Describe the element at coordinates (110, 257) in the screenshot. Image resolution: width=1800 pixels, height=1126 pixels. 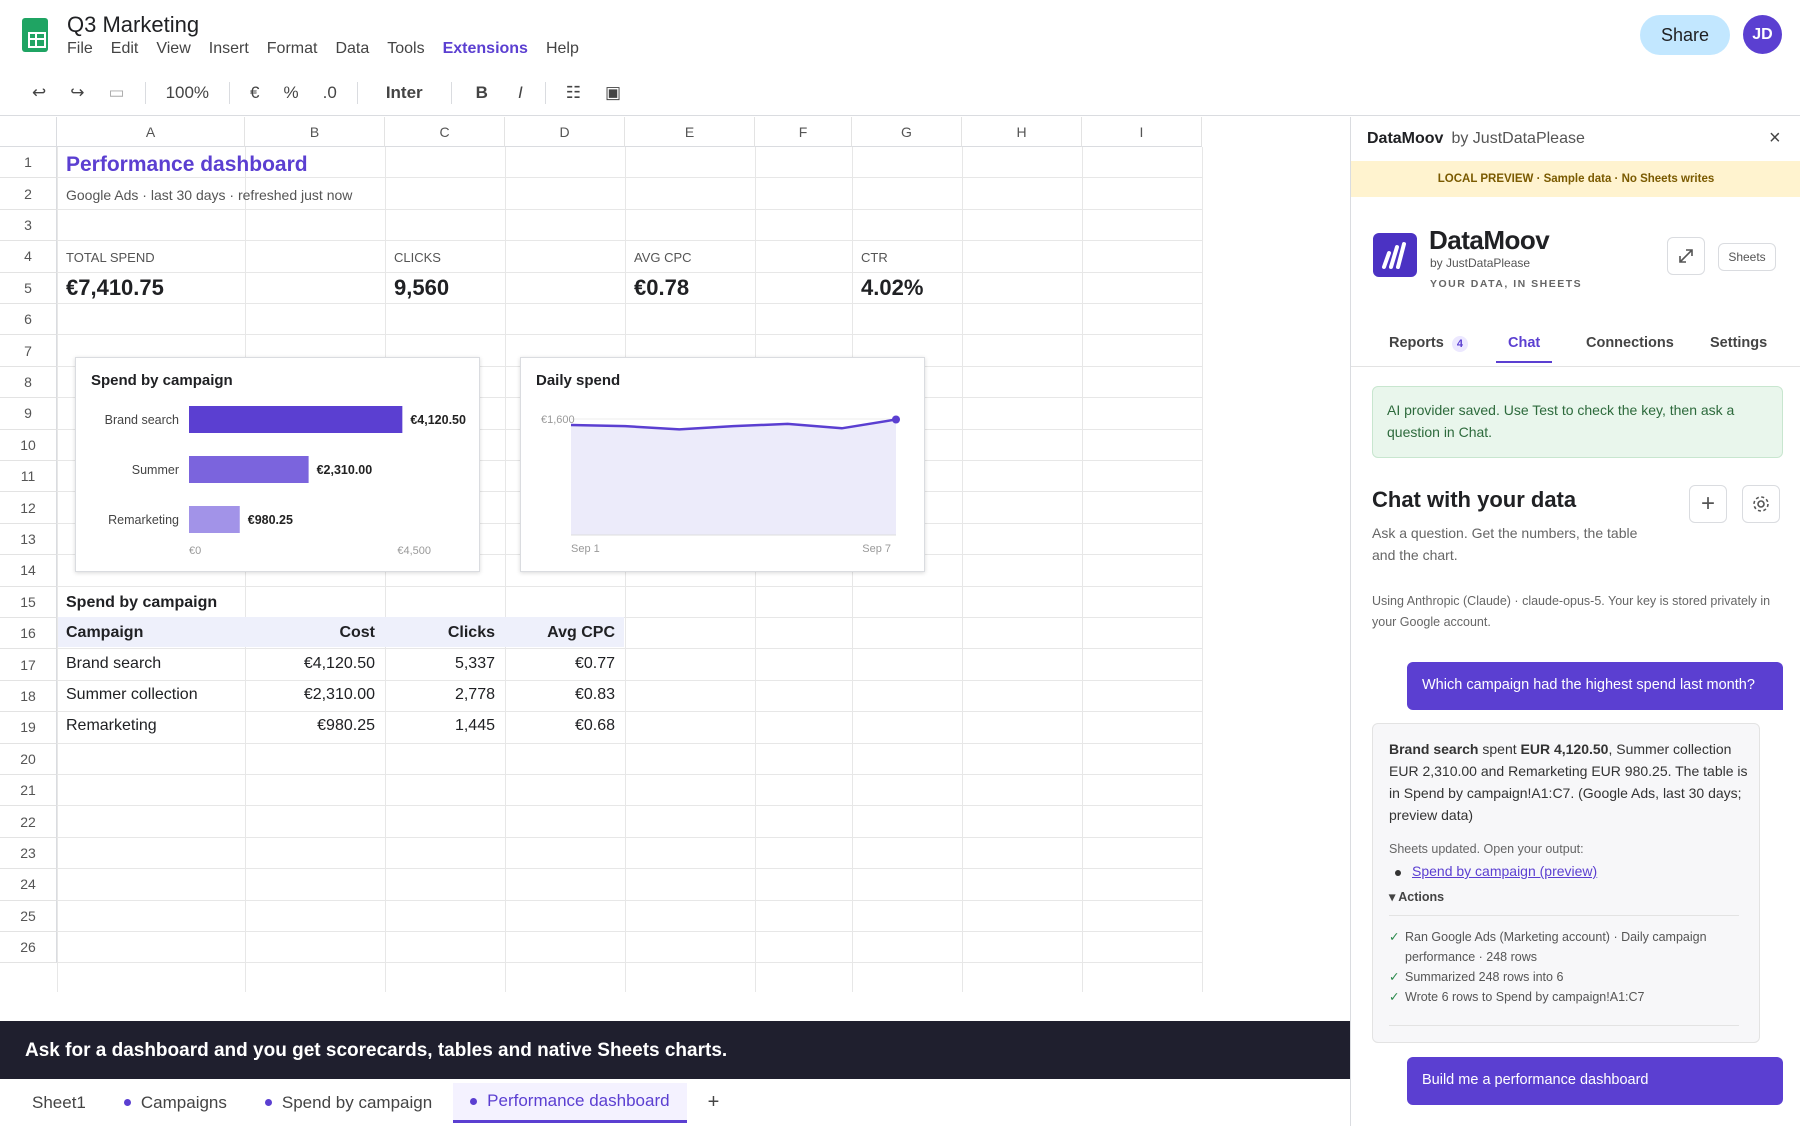
I see `kpi-label-total-spend: TOTAL SPEND` at that location.